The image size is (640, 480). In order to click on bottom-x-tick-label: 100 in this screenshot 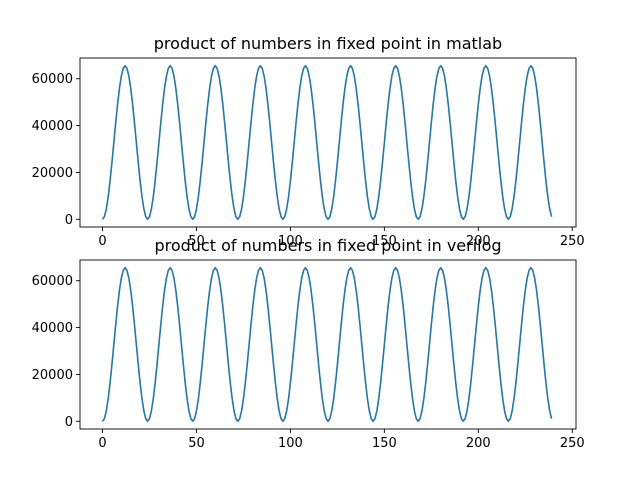, I will do `click(290, 443)`.